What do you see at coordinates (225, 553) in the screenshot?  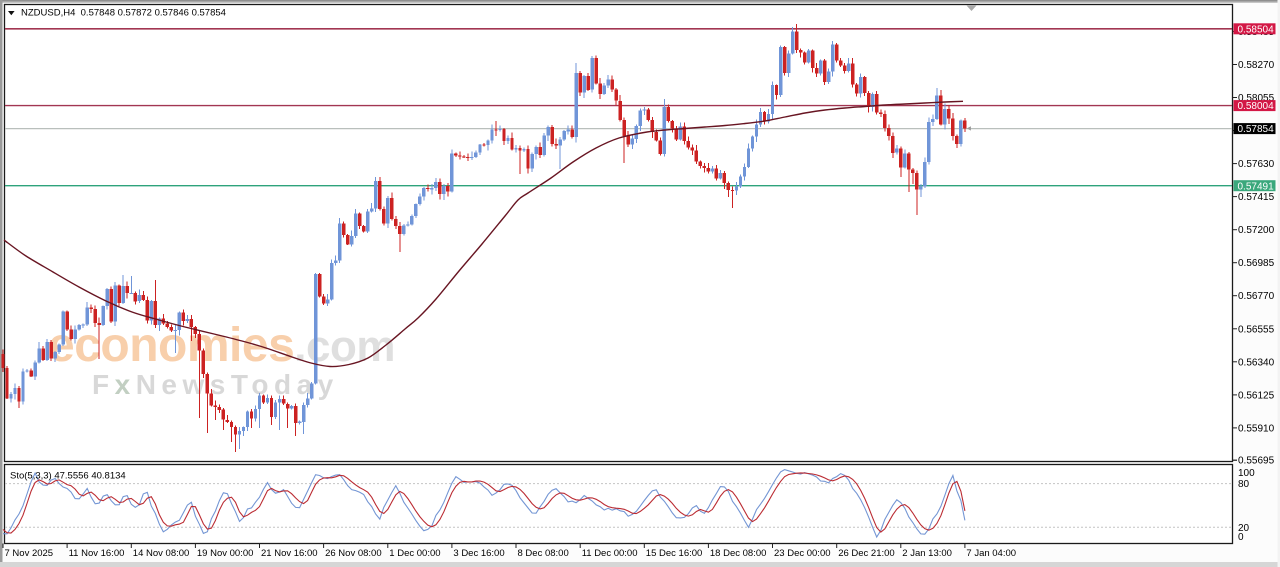 I see `svg-text: 19 Nov 00:00` at bounding box center [225, 553].